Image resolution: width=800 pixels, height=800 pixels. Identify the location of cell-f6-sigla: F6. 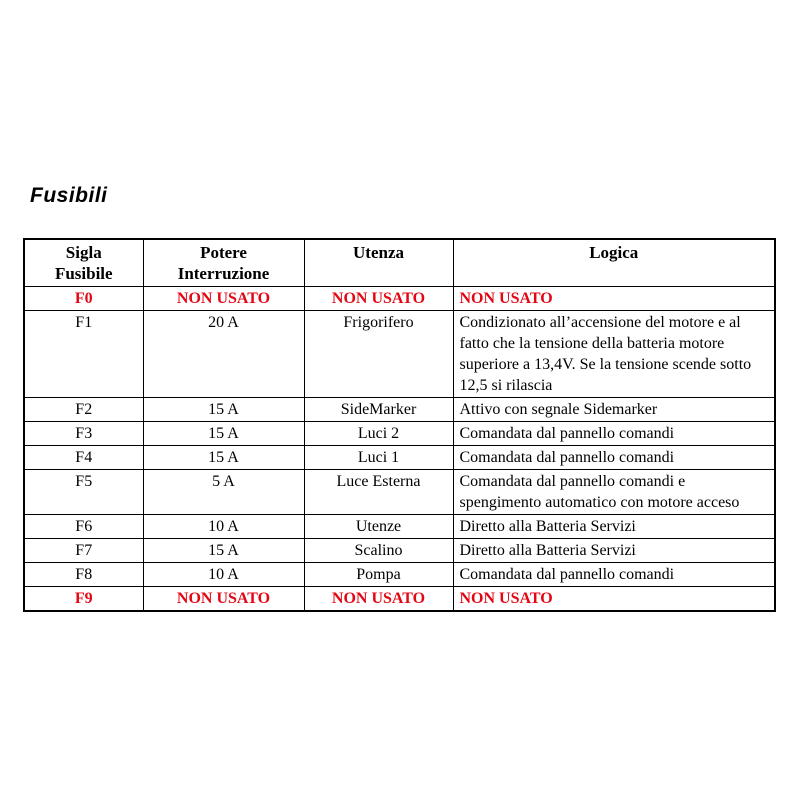
(83, 526).